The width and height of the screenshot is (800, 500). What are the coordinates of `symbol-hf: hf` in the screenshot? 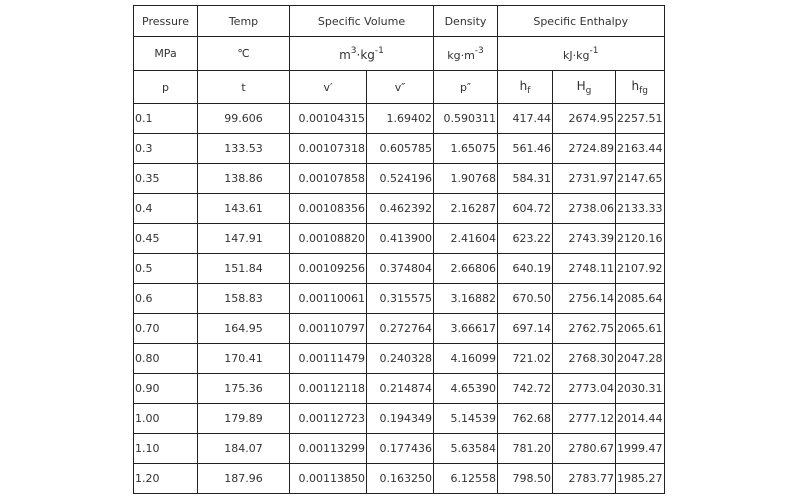 It's located at (525, 87).